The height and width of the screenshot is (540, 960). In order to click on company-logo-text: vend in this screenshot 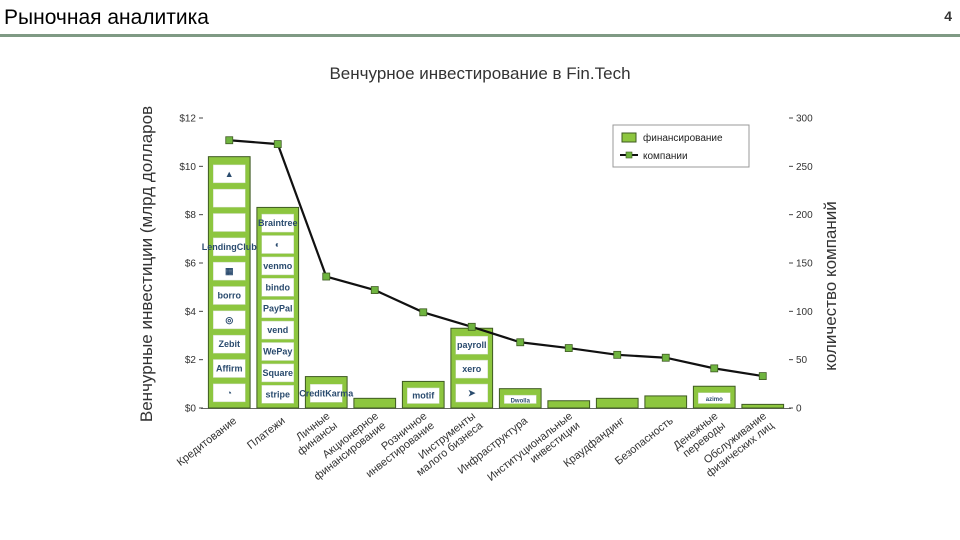, I will do `click(277, 330)`.